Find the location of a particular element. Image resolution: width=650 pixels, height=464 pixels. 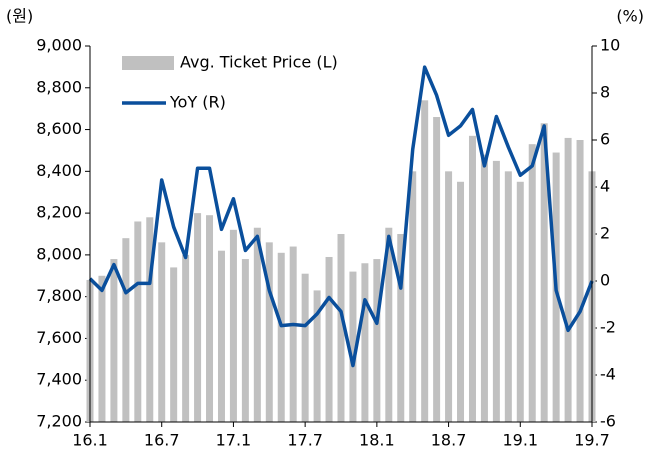

x-tick-label: 17.1 is located at coordinates (234, 440).